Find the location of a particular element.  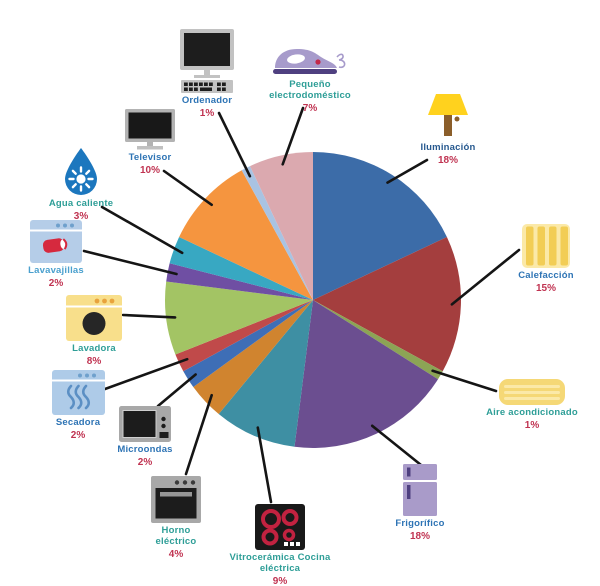

connector-lavavajillas is located at coordinates (130, 262).